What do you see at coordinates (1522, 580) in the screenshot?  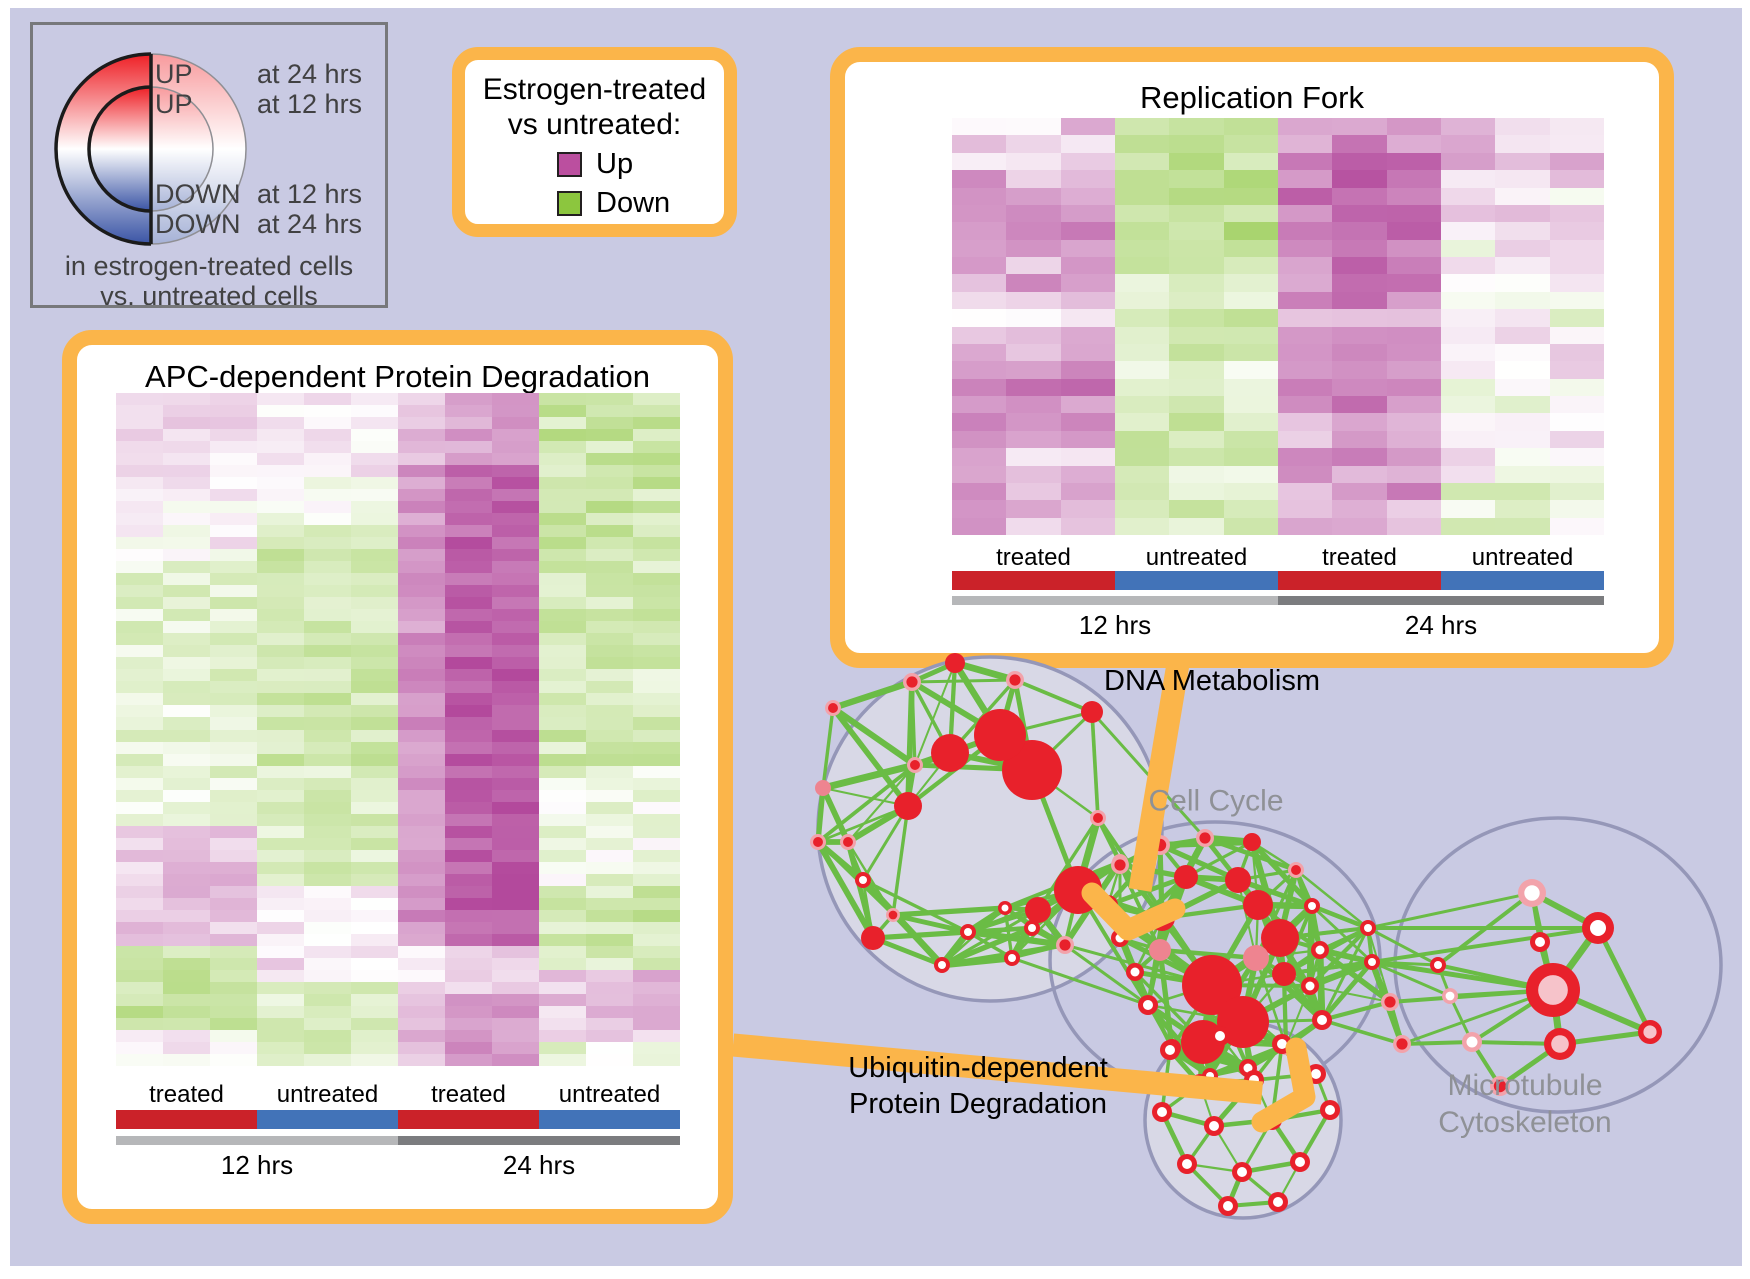 I see `rf-bar-untreated-24h` at bounding box center [1522, 580].